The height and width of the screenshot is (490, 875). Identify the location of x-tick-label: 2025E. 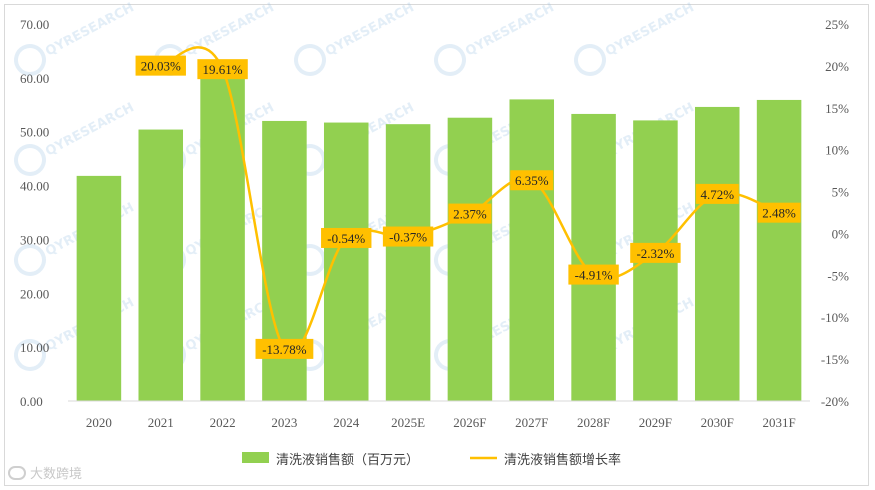
(408, 422).